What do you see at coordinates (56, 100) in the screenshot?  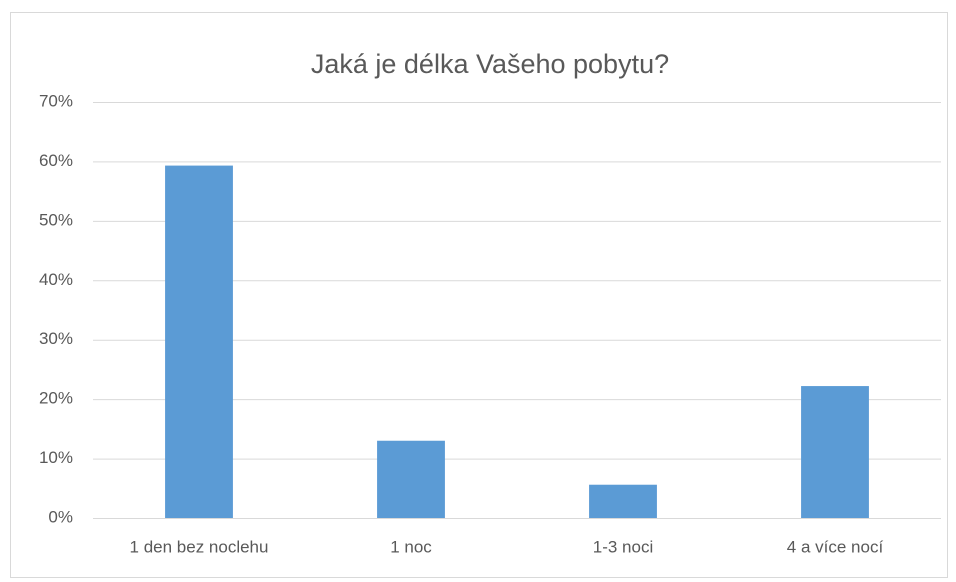 I see `y-tick-label: 70%` at bounding box center [56, 100].